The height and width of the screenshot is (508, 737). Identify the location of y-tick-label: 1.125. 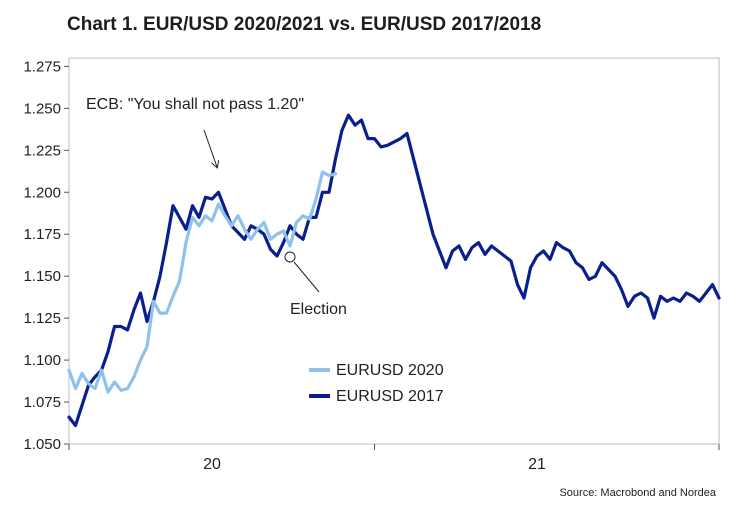
(42, 318).